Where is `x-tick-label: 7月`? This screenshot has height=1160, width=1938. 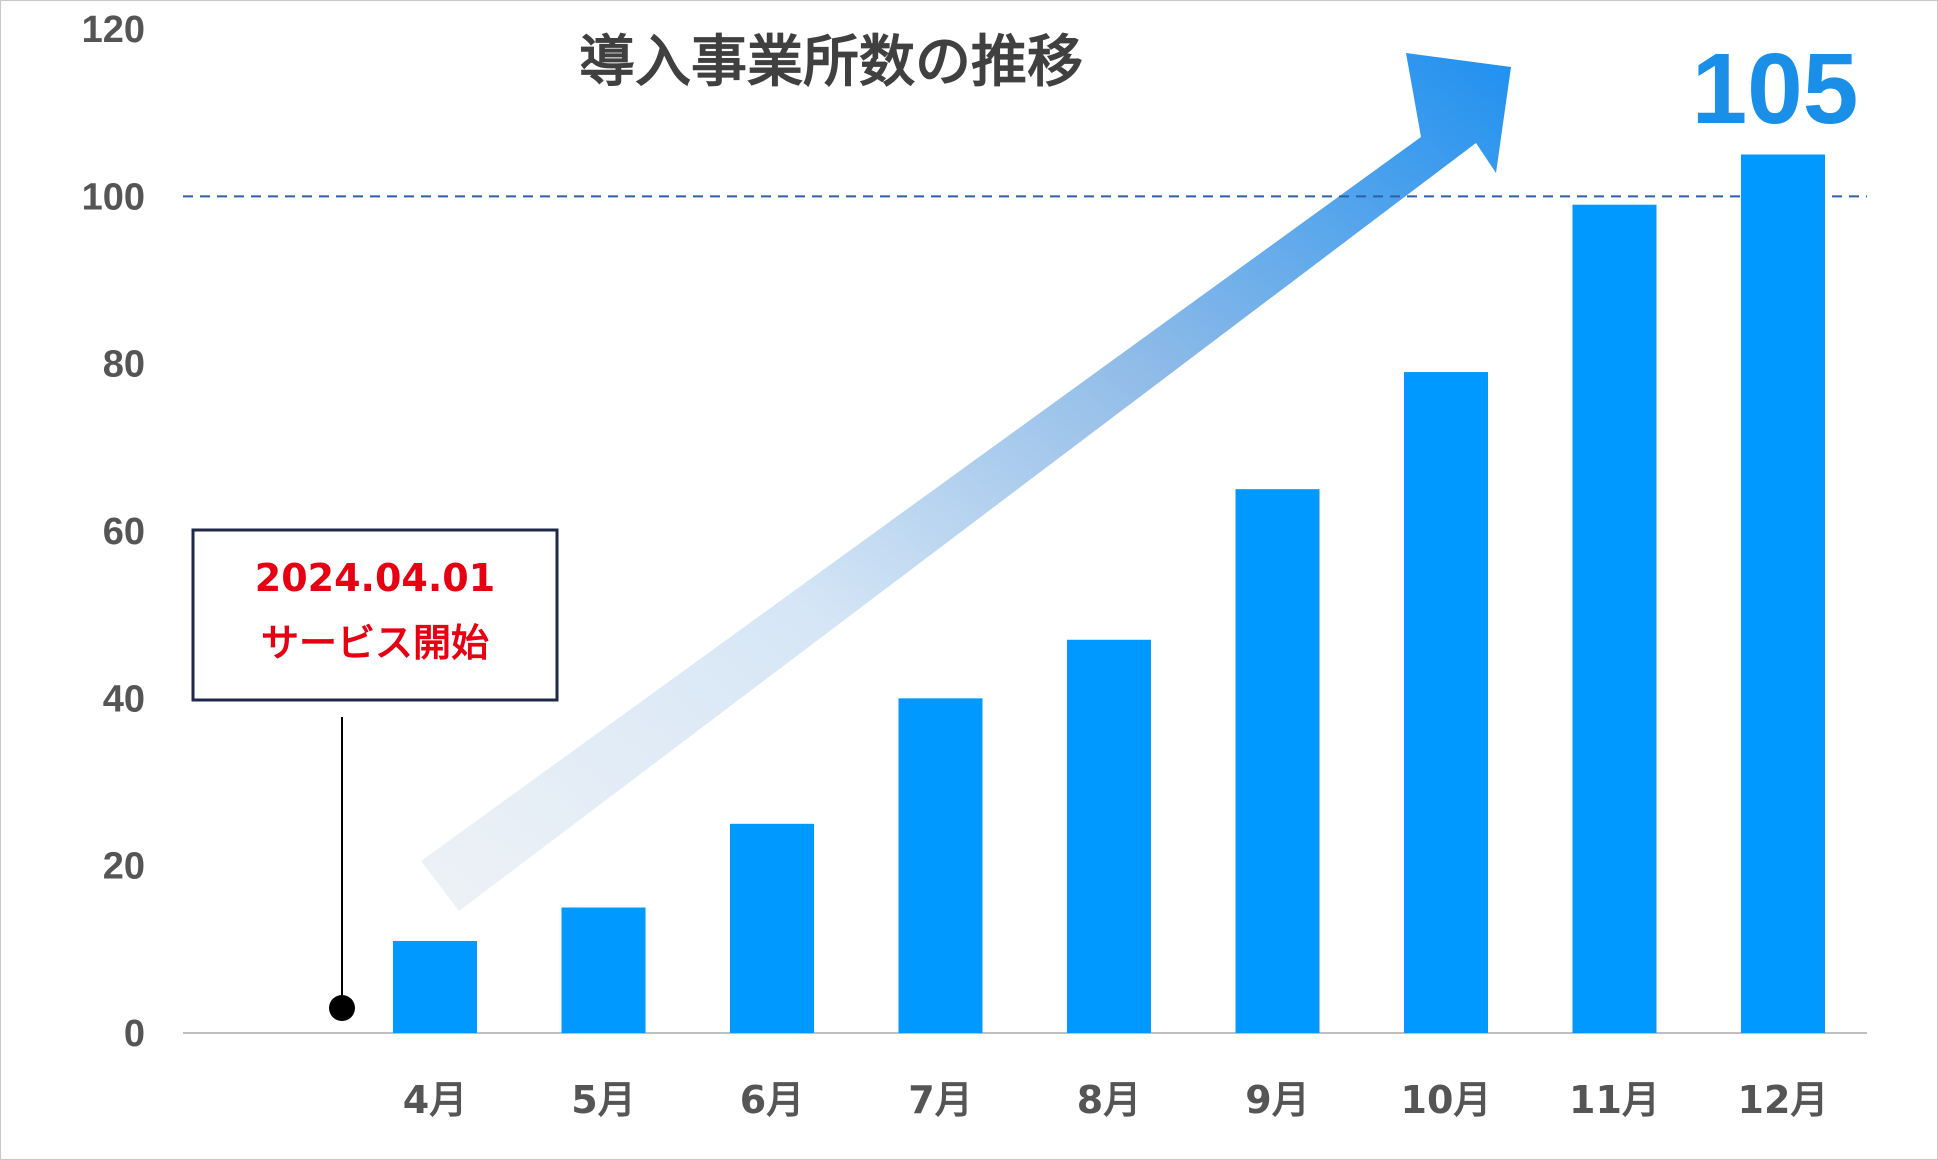
x-tick-label: 7月 is located at coordinates (940, 1100).